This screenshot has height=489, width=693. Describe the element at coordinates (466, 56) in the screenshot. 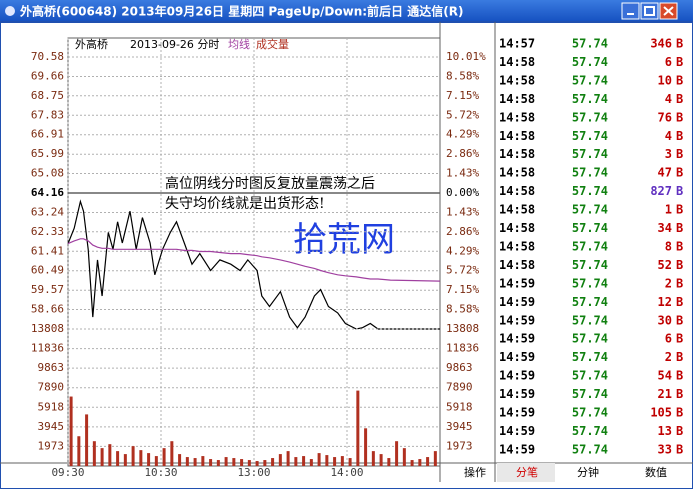

I see `y2-tick-label: 10.01%` at that location.